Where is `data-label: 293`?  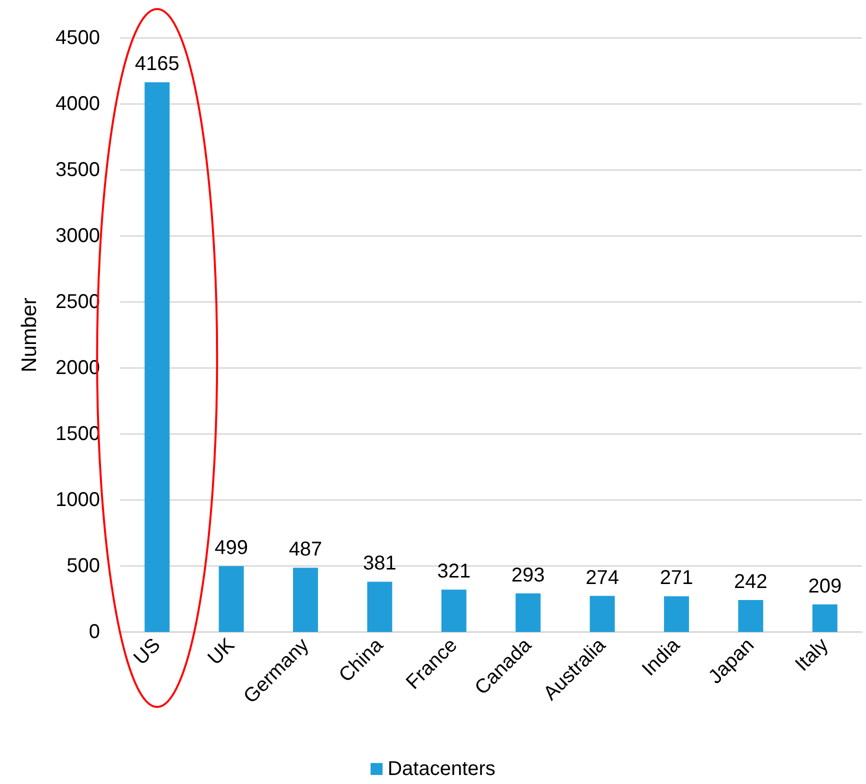 data-label: 293 is located at coordinates (528, 575).